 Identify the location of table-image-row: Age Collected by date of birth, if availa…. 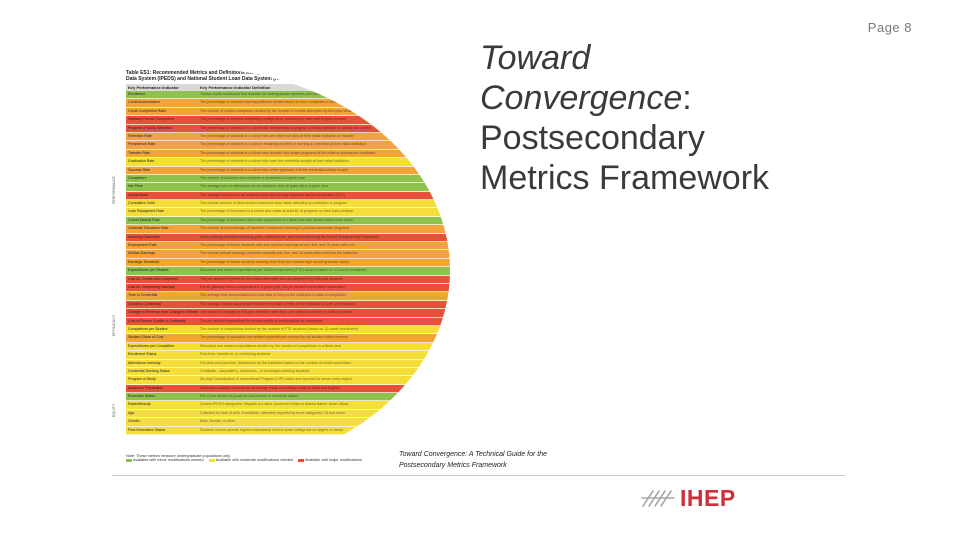
(288, 414).